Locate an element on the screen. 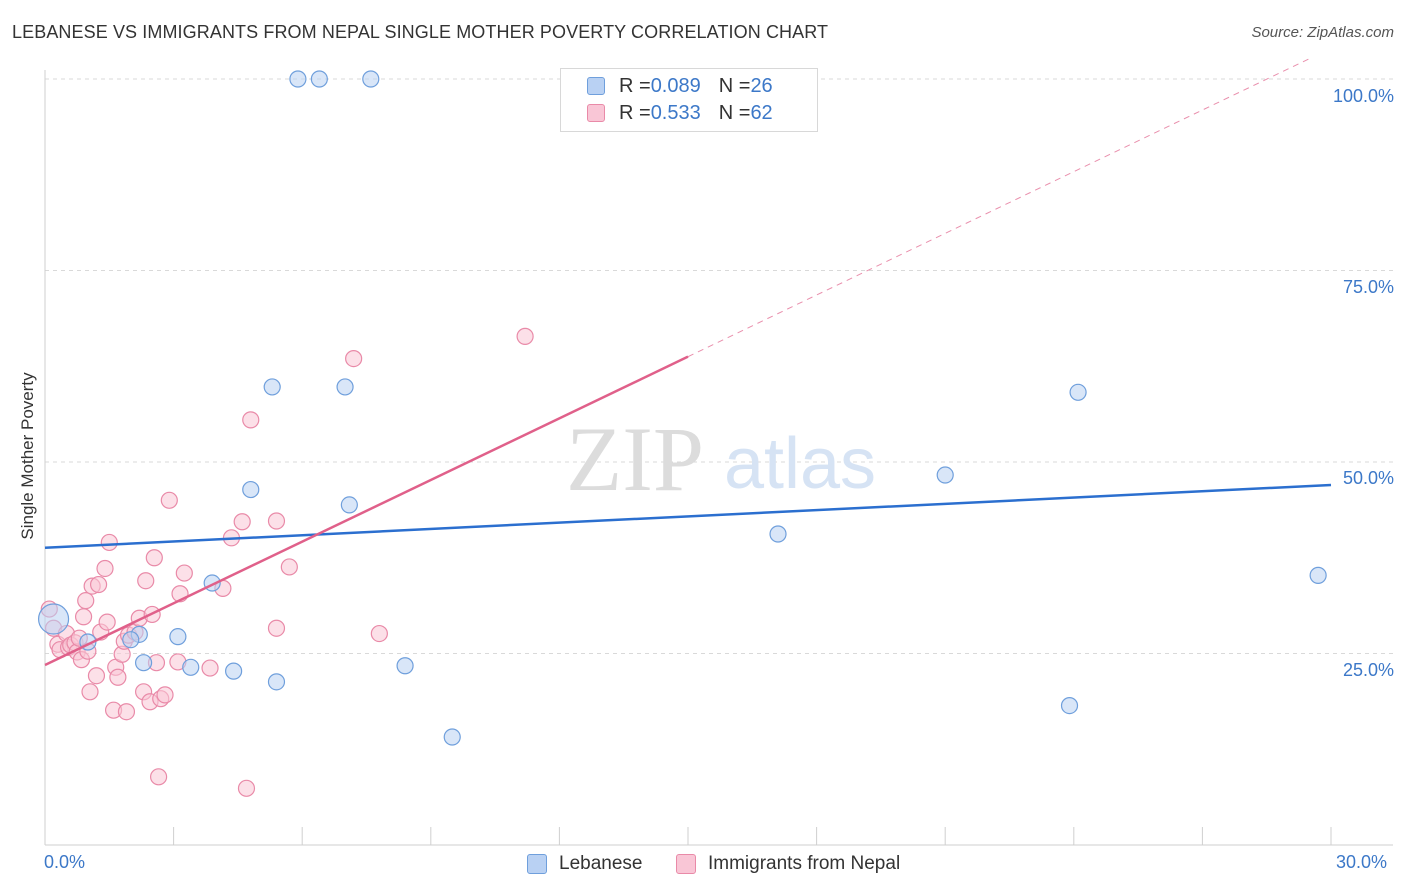  legend-swatch-blue is located at coordinates (596, 86).